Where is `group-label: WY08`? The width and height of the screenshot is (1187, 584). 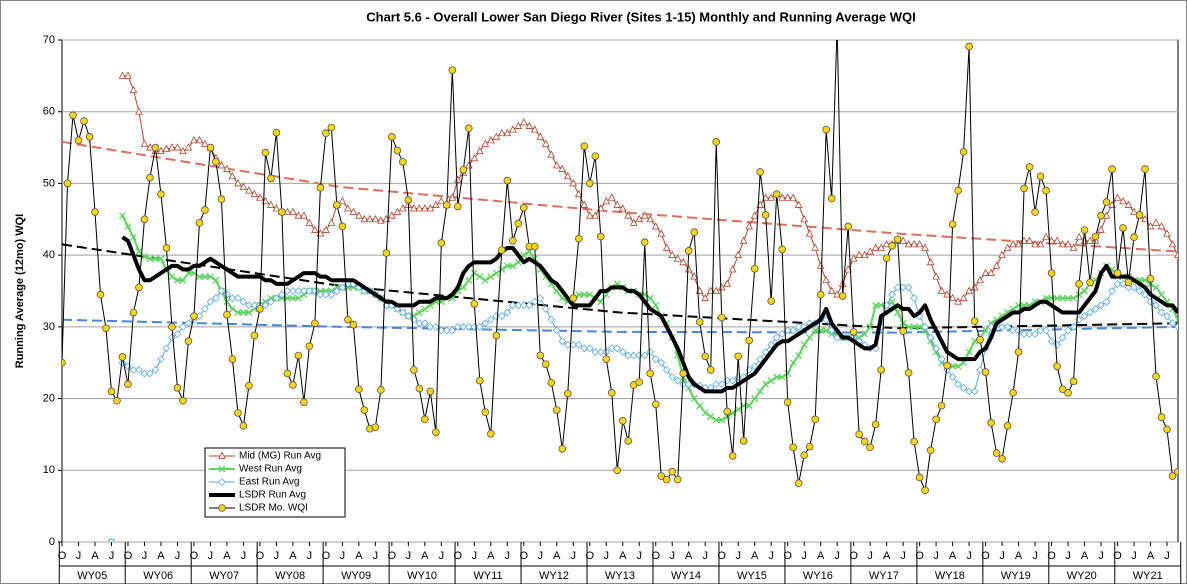 group-label: WY08 is located at coordinates (290, 576).